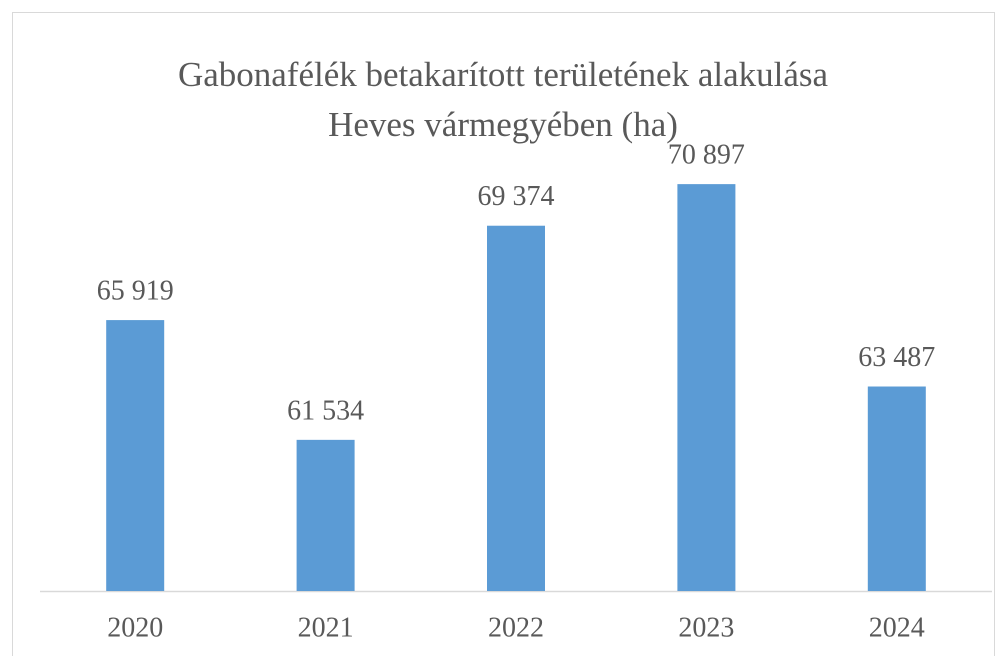 This screenshot has height=656, width=1006. What do you see at coordinates (897, 627) in the screenshot?
I see `x-tick-label: 2024` at bounding box center [897, 627].